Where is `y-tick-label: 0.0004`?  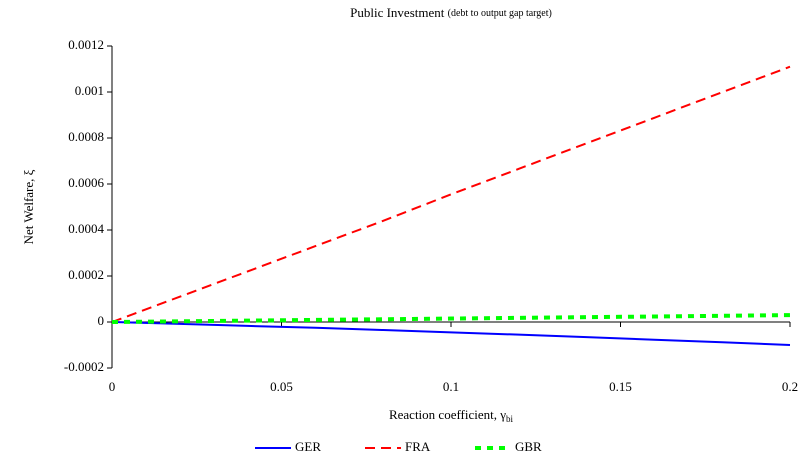 y-tick-label: 0.0004 is located at coordinates (86, 228).